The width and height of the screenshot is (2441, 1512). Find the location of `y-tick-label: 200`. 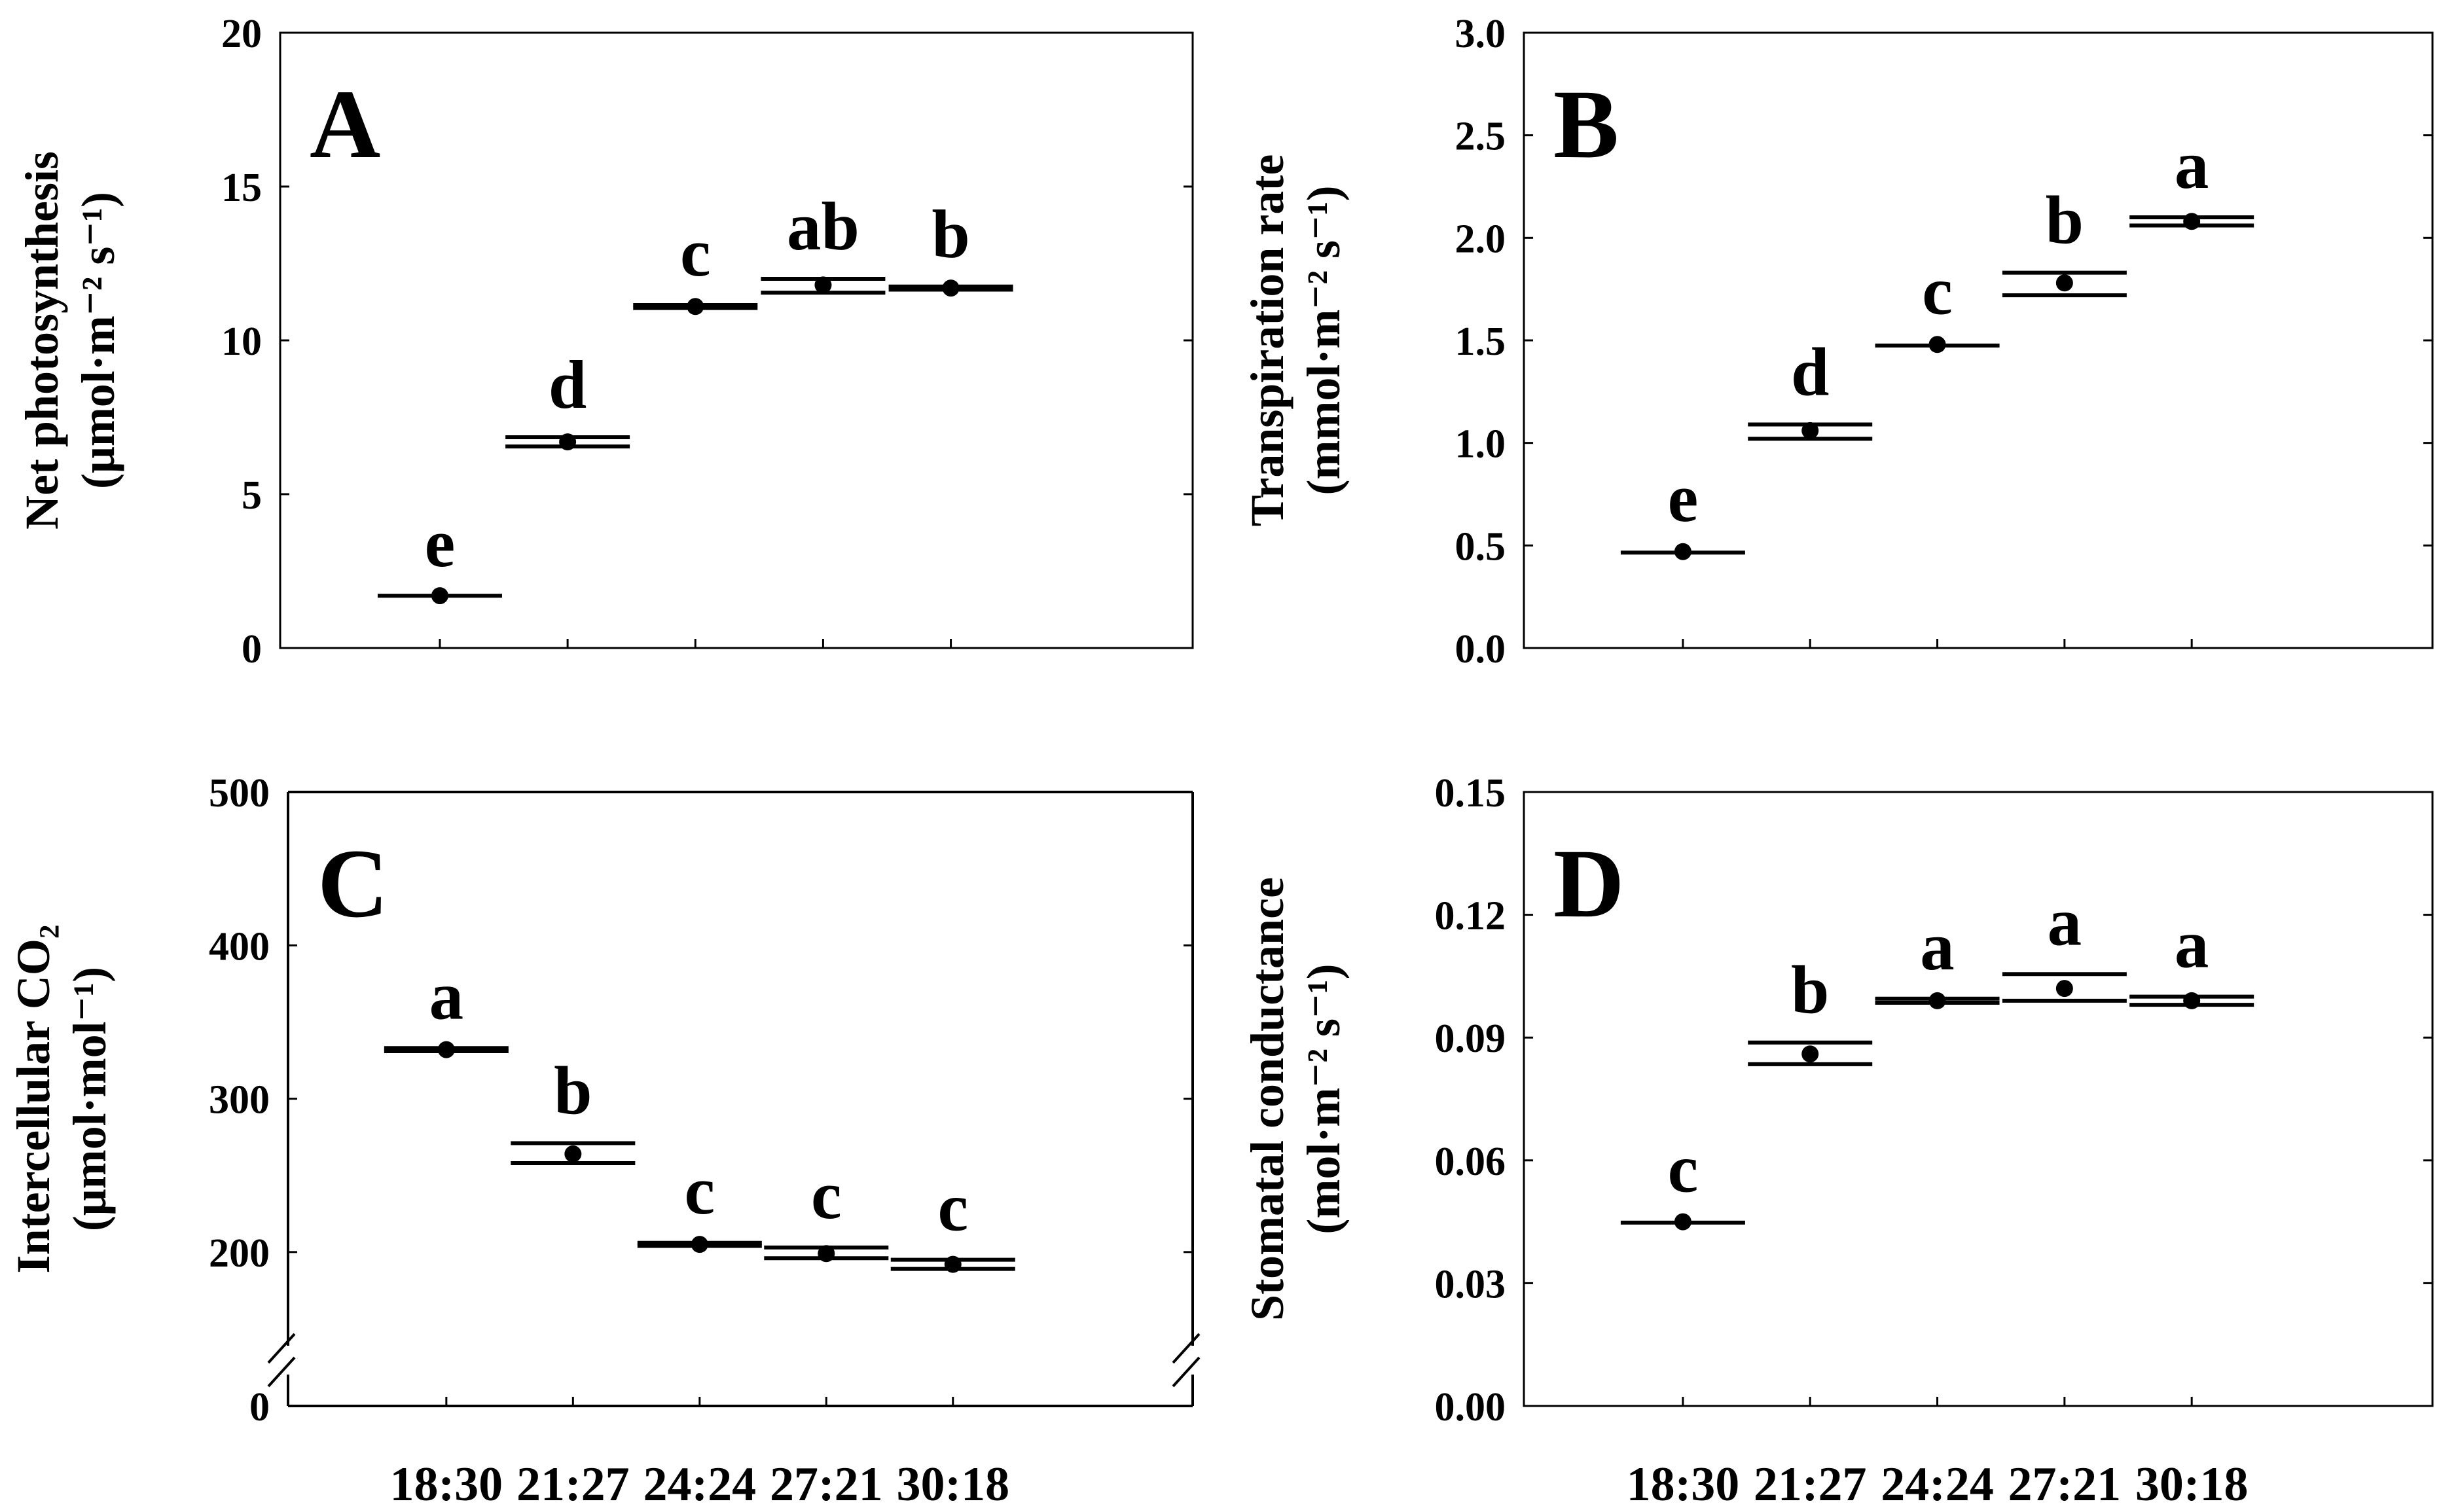

y-tick-label: 200 is located at coordinates (240, 1253).